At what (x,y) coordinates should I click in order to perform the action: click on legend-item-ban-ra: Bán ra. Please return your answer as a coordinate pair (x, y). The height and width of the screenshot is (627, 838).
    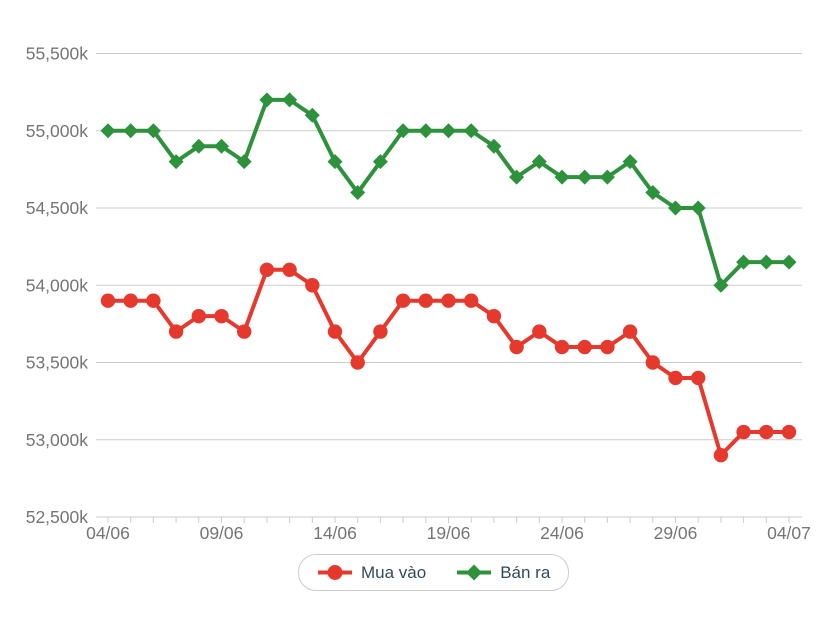
    Looking at the image, I should click on (503, 572).